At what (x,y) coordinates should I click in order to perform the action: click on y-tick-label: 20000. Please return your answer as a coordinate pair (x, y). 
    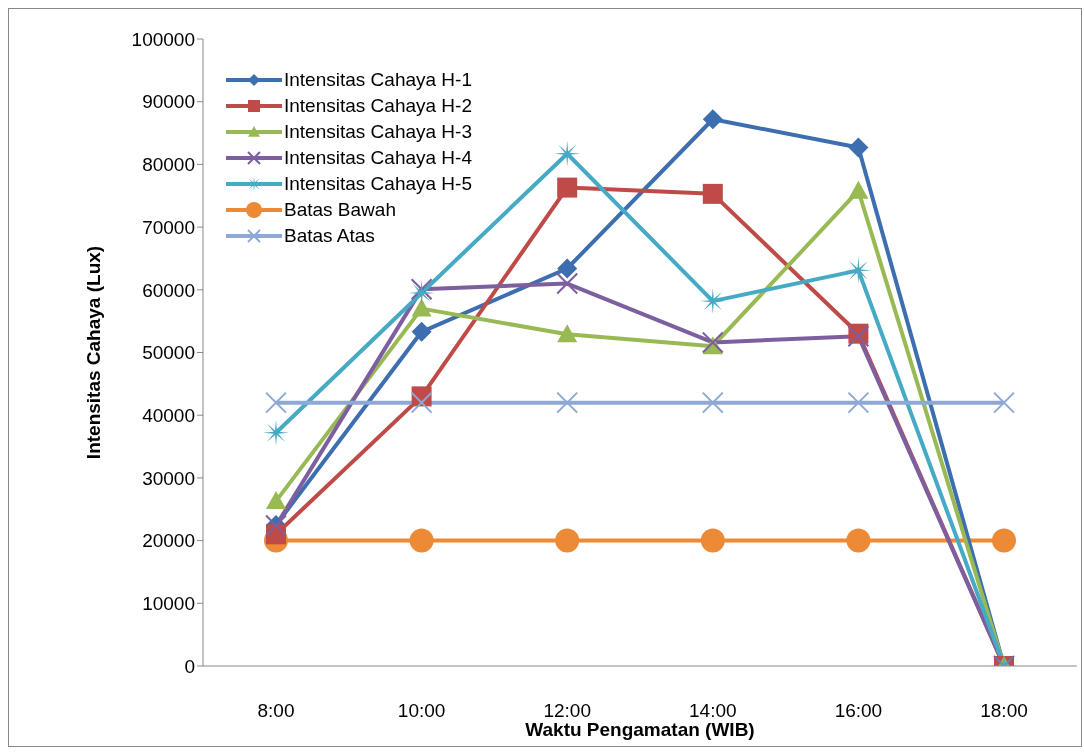
    Looking at the image, I should click on (168, 541).